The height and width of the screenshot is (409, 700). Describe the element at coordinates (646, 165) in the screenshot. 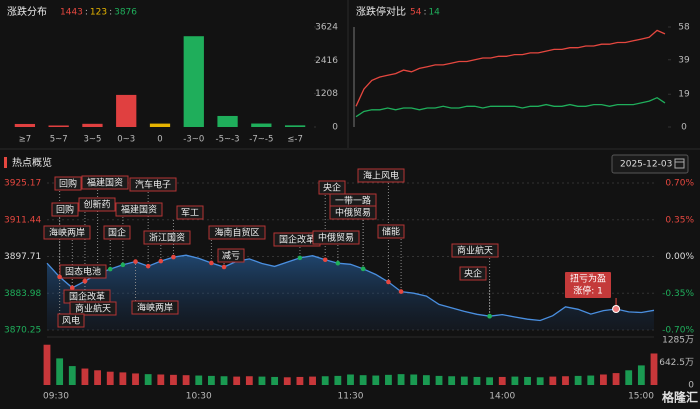

I see `date-text: 2025-12-03` at that location.